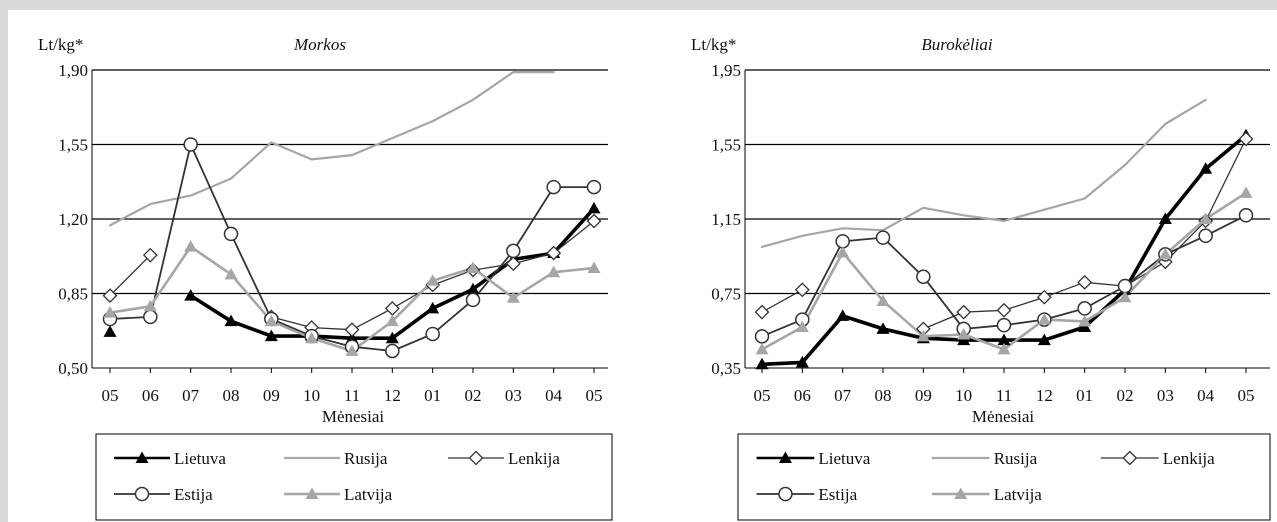 This screenshot has width=1277, height=522. Describe the element at coordinates (726, 294) in the screenshot. I see `y-tick-label: 0,75` at that location.